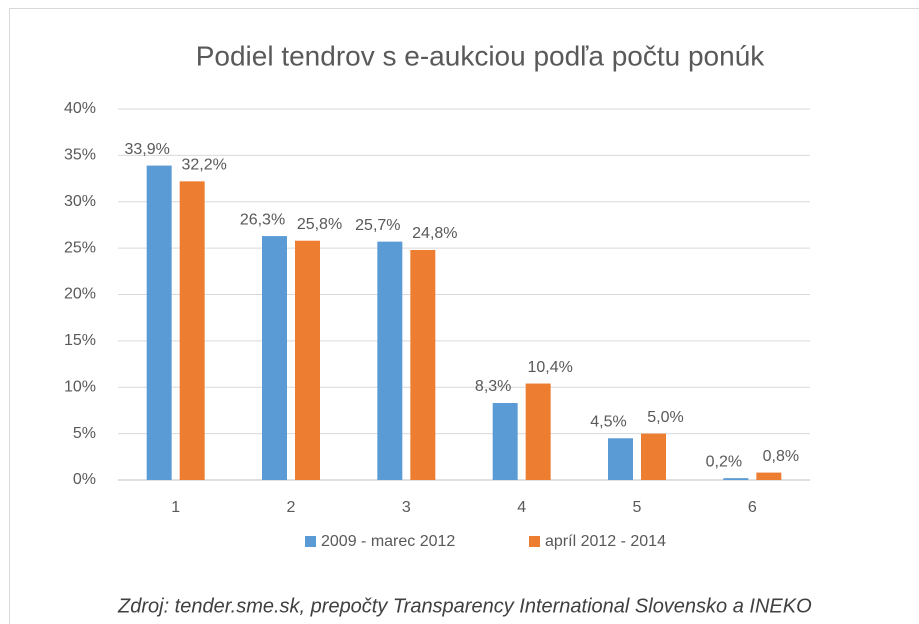 This screenshot has width=919, height=624. What do you see at coordinates (80, 386) in the screenshot?
I see `y-tick-label: 10%` at bounding box center [80, 386].